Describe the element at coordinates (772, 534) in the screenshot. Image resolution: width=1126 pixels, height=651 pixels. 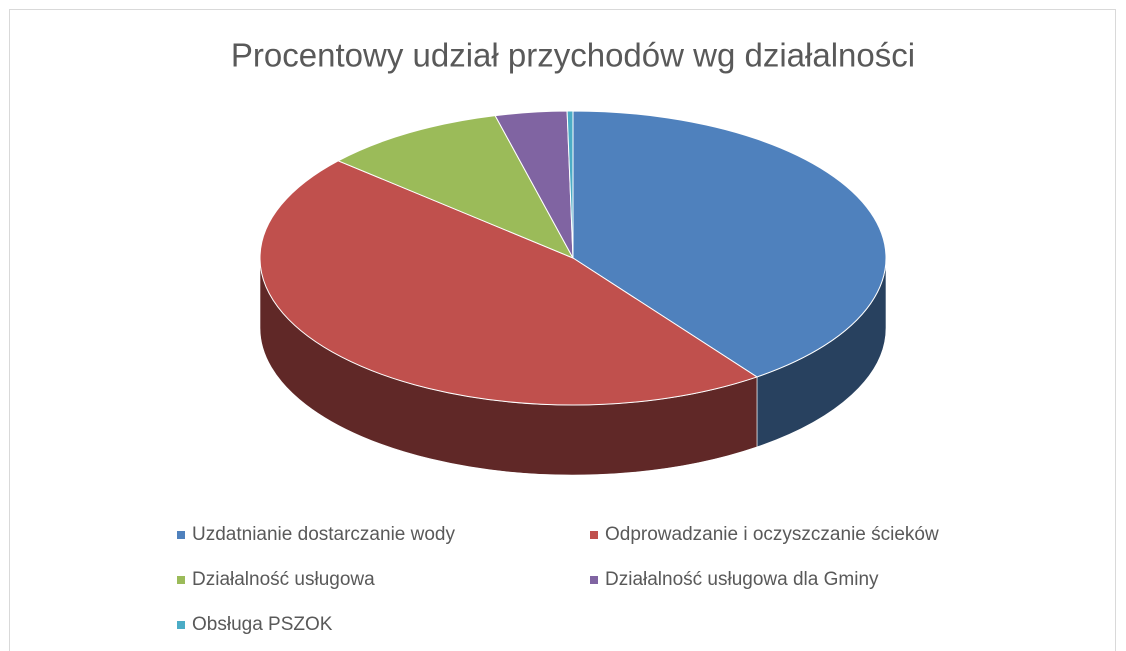
I see `legend-label: Odprowadzanie i oczyszczanie ścieków` at that location.